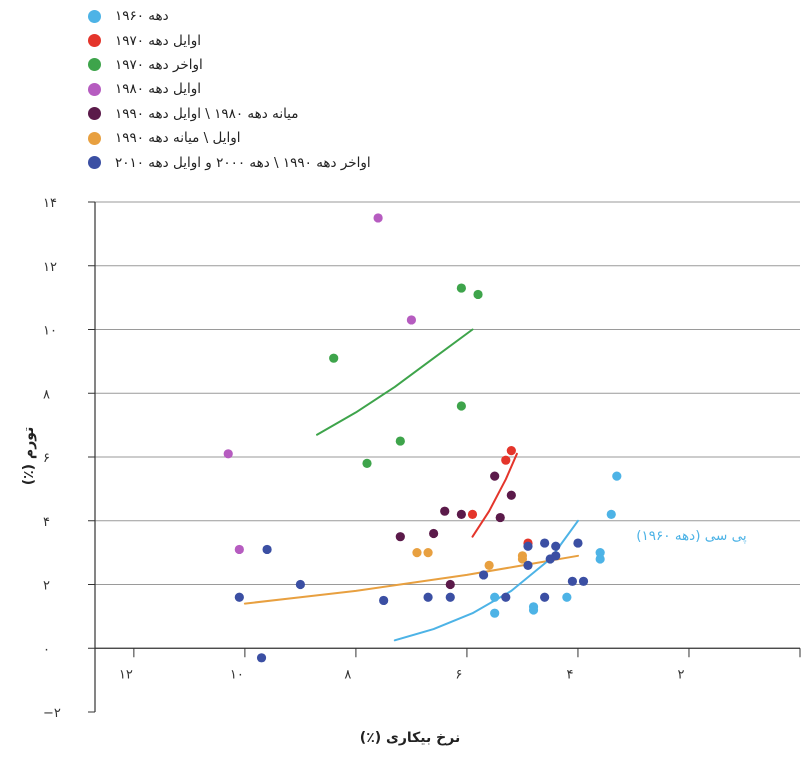 The height and width of the screenshot is (783, 810). What do you see at coordinates (142, 16) in the screenshot?
I see `legend-label: دهه ۱۹۶۰` at bounding box center [142, 16].